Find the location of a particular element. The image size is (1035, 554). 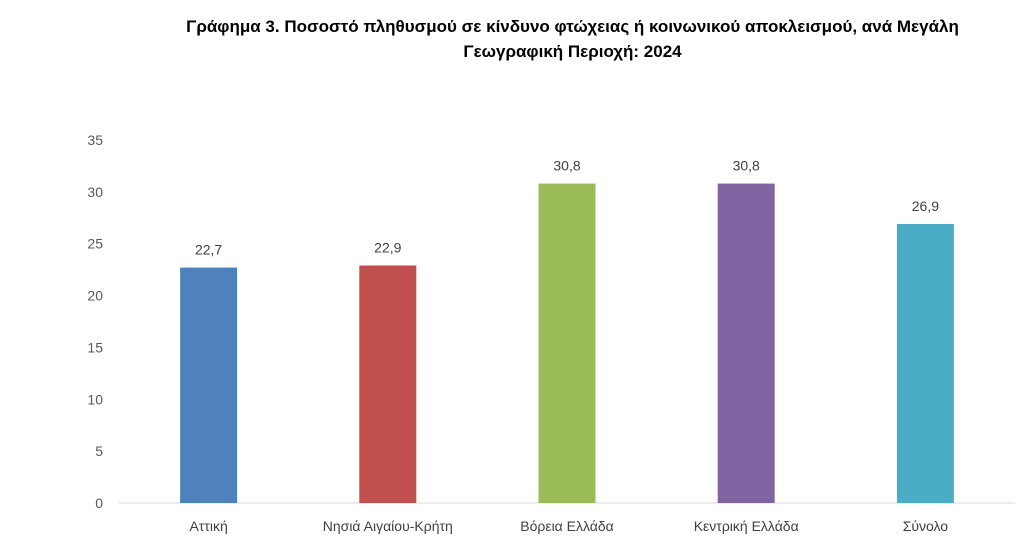

data-labels: 22,7 22,9 30,8 30,8 26,9 is located at coordinates (567, 208).